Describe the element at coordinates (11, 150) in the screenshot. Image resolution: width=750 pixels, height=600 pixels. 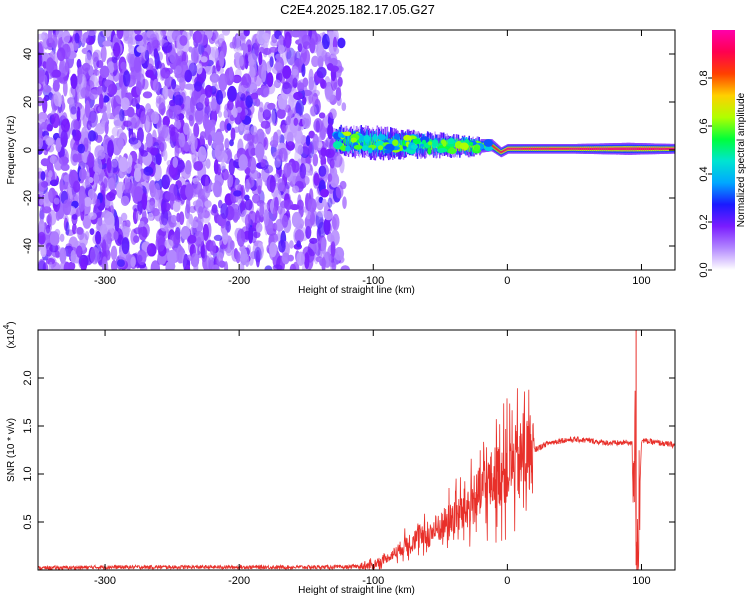
I see `spectrogram-y-axis-label: Frequency (Hz)` at that location.